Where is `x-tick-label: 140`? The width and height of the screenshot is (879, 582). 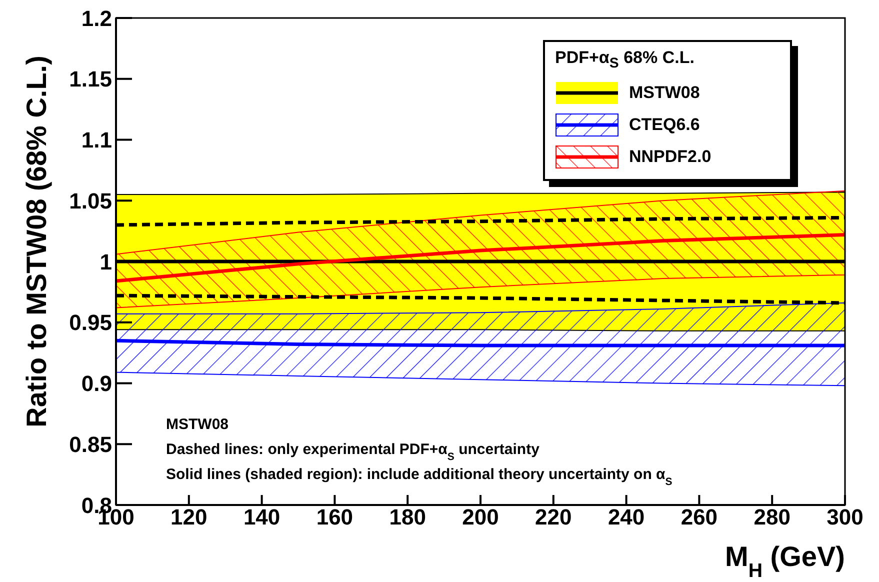
x-tick-label: 140 is located at coordinates (261, 517).